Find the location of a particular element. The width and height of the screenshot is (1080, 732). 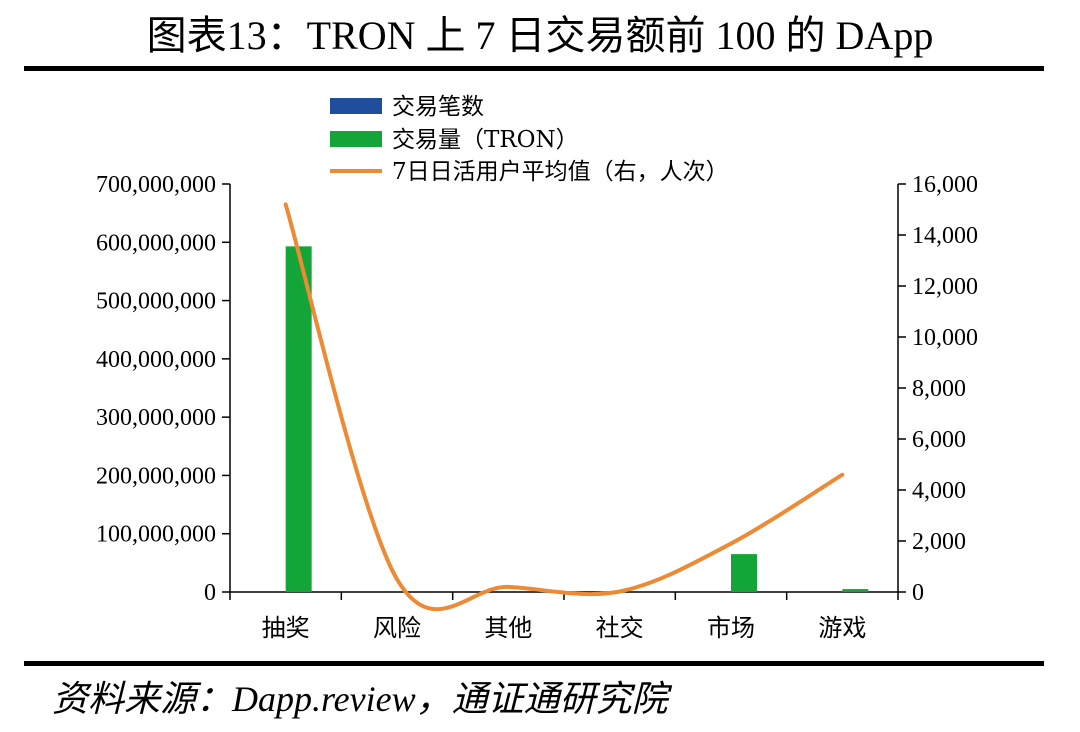

source-note: 资料来源：Dapp.review，通证通研究院 is located at coordinates (360, 699).